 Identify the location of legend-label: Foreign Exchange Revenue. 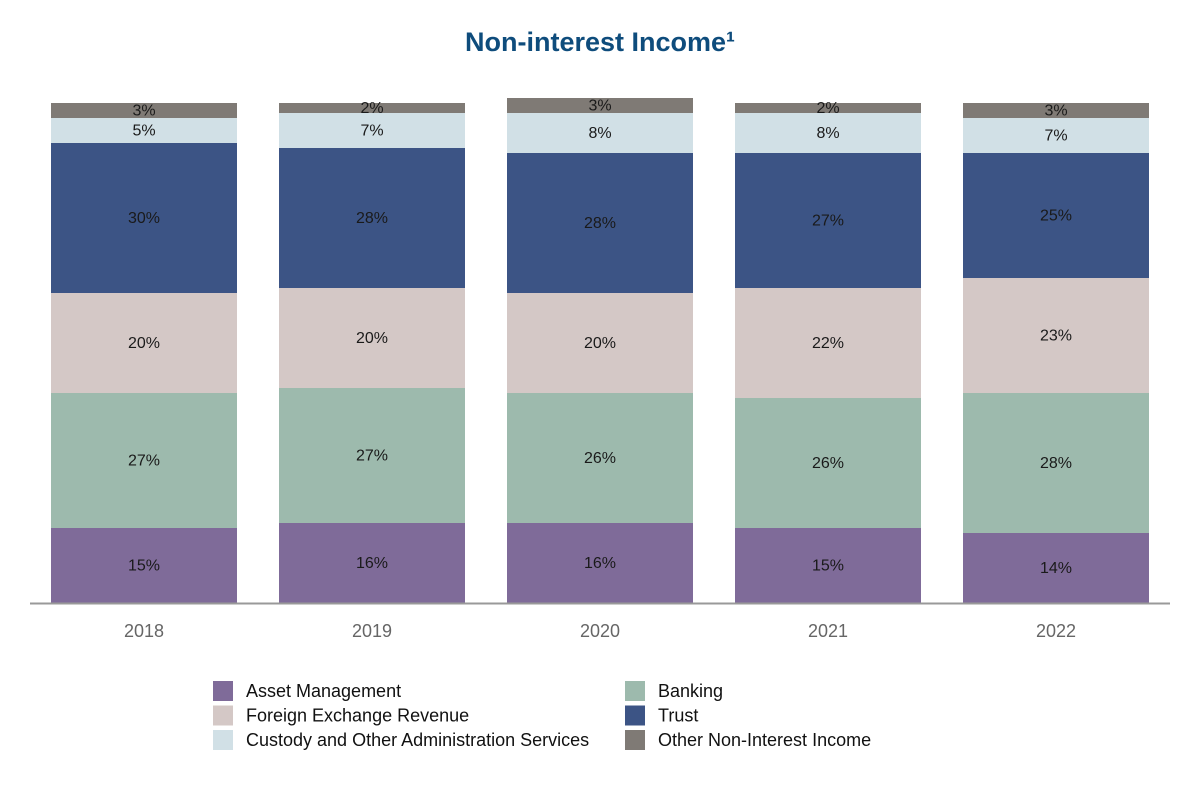
(357, 715).